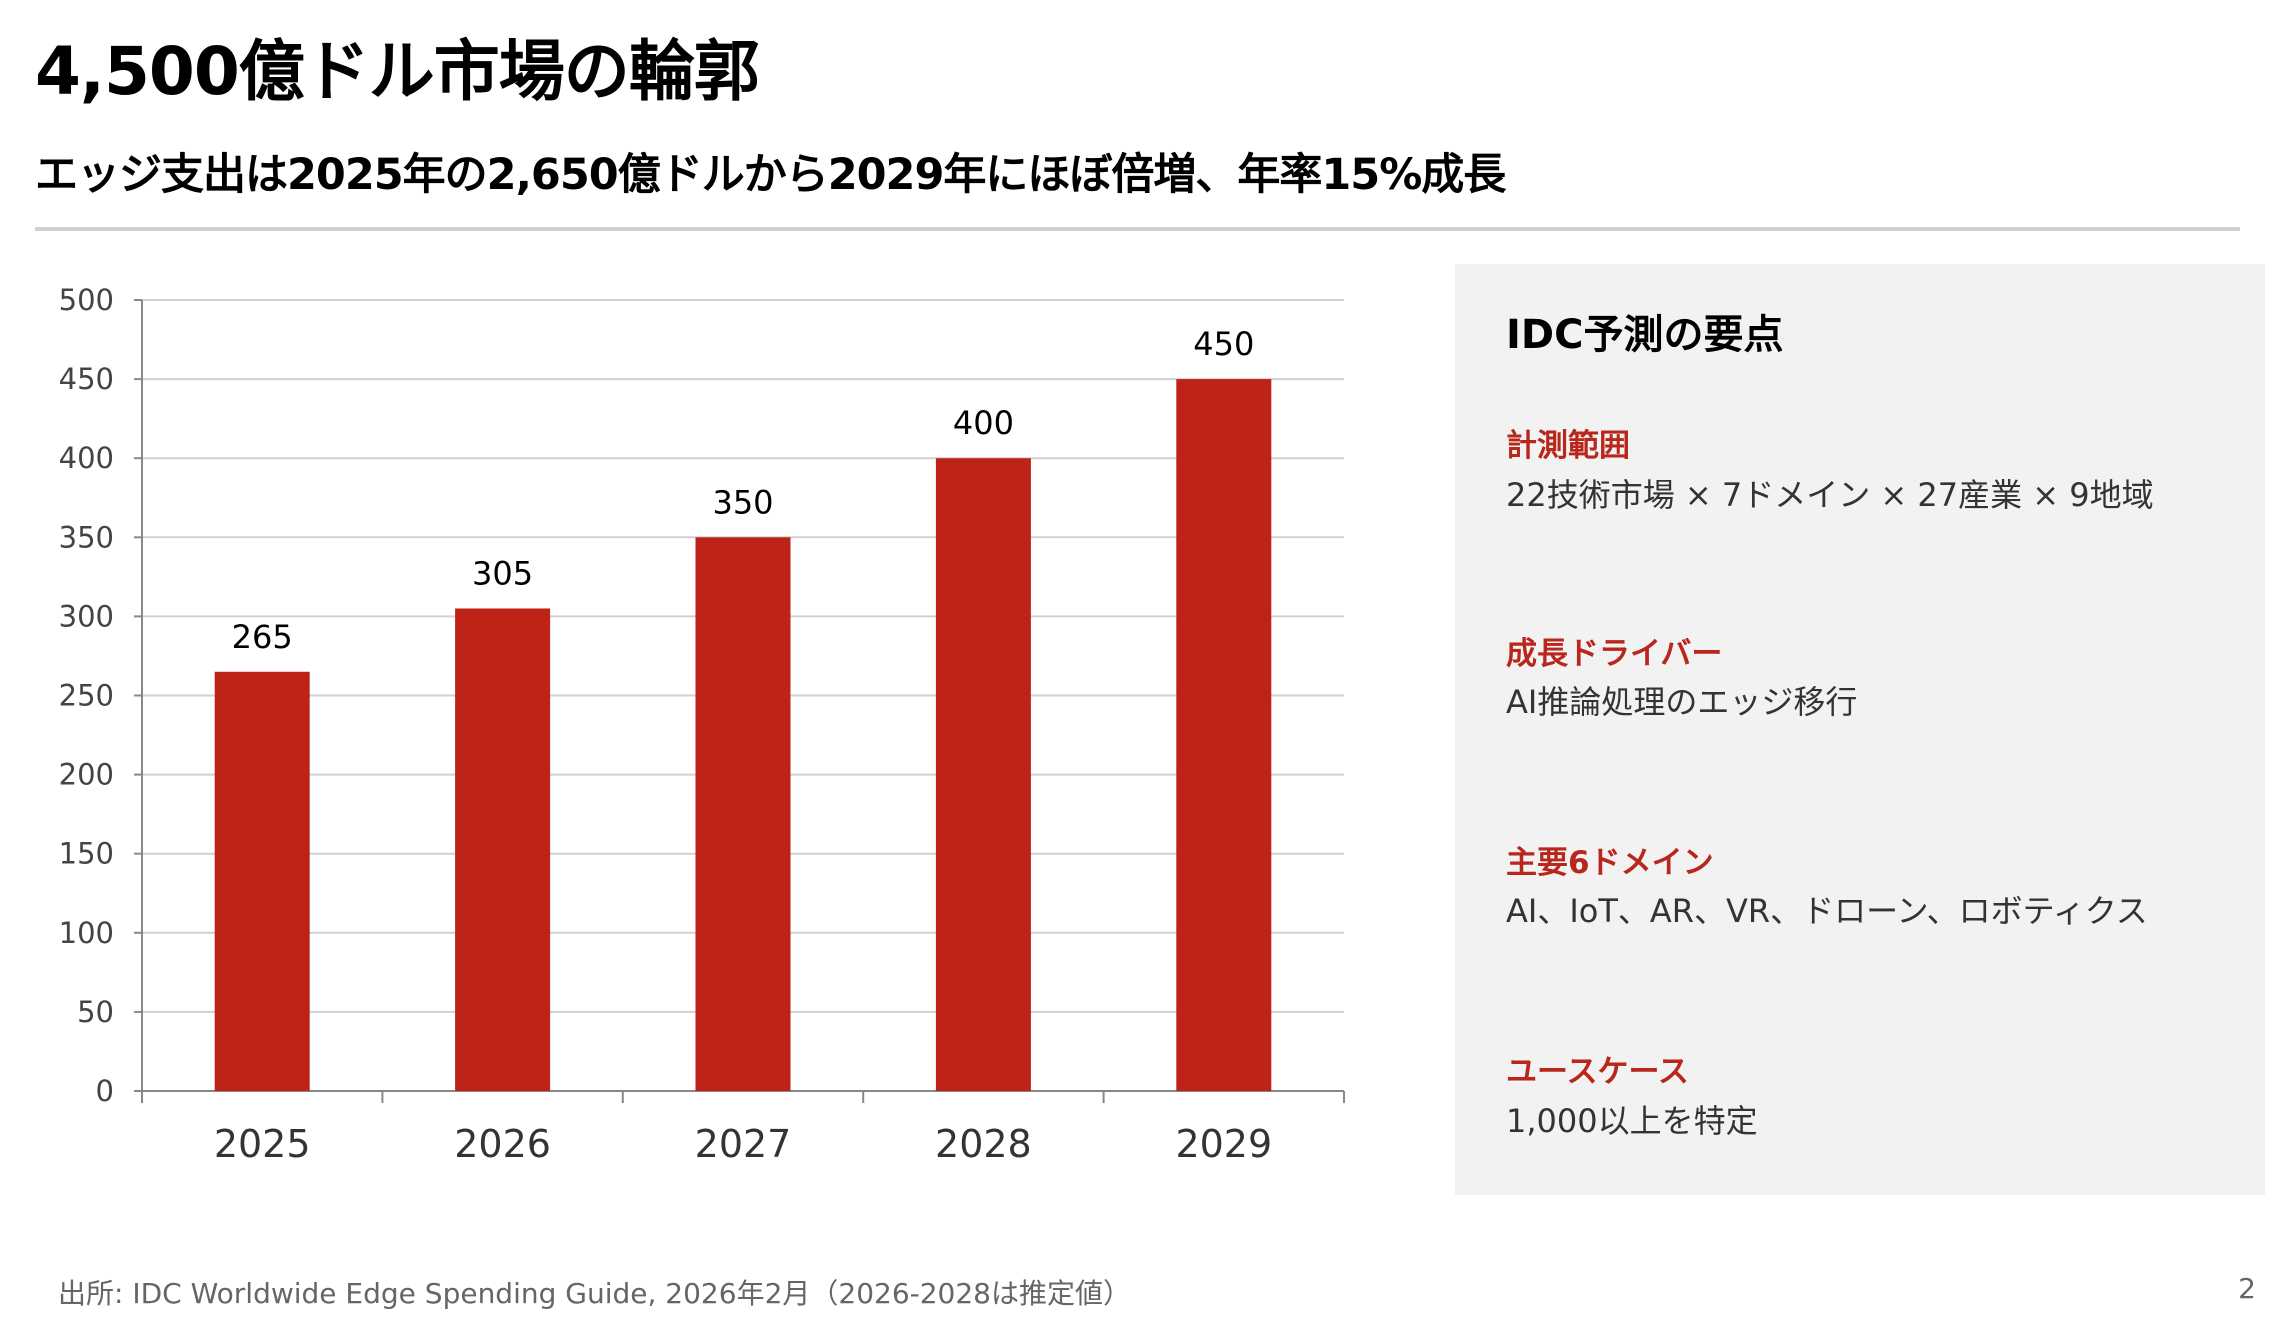 This screenshot has height=1330, width=2284. Describe the element at coordinates (86, 696) in the screenshot. I see `y-tick-label: 250` at that location.